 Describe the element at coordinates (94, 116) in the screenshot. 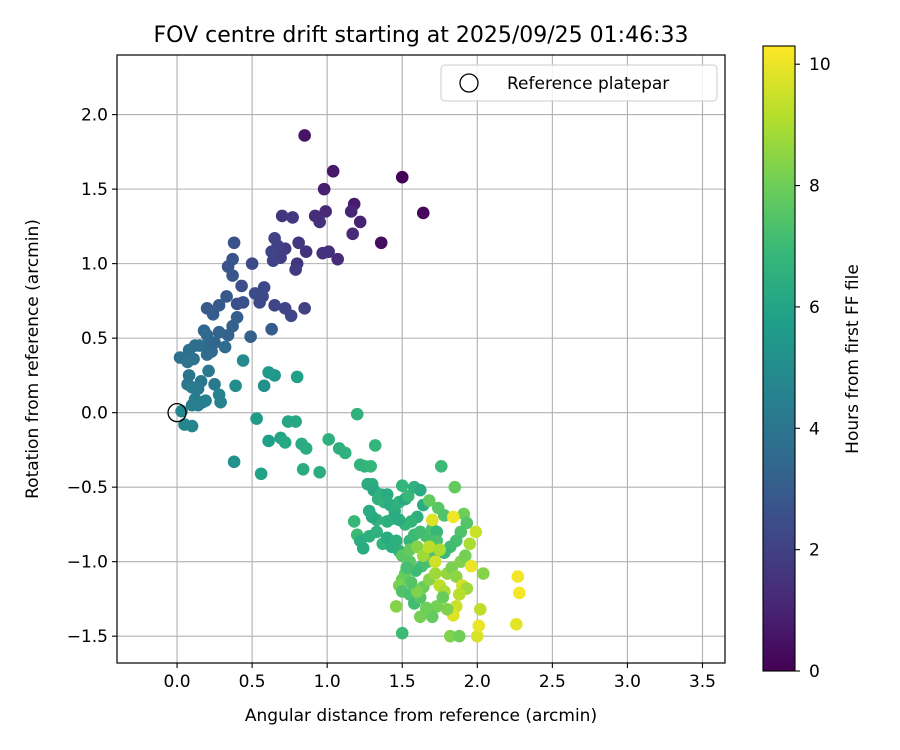

I see `y-tick-label: 2.0` at that location.